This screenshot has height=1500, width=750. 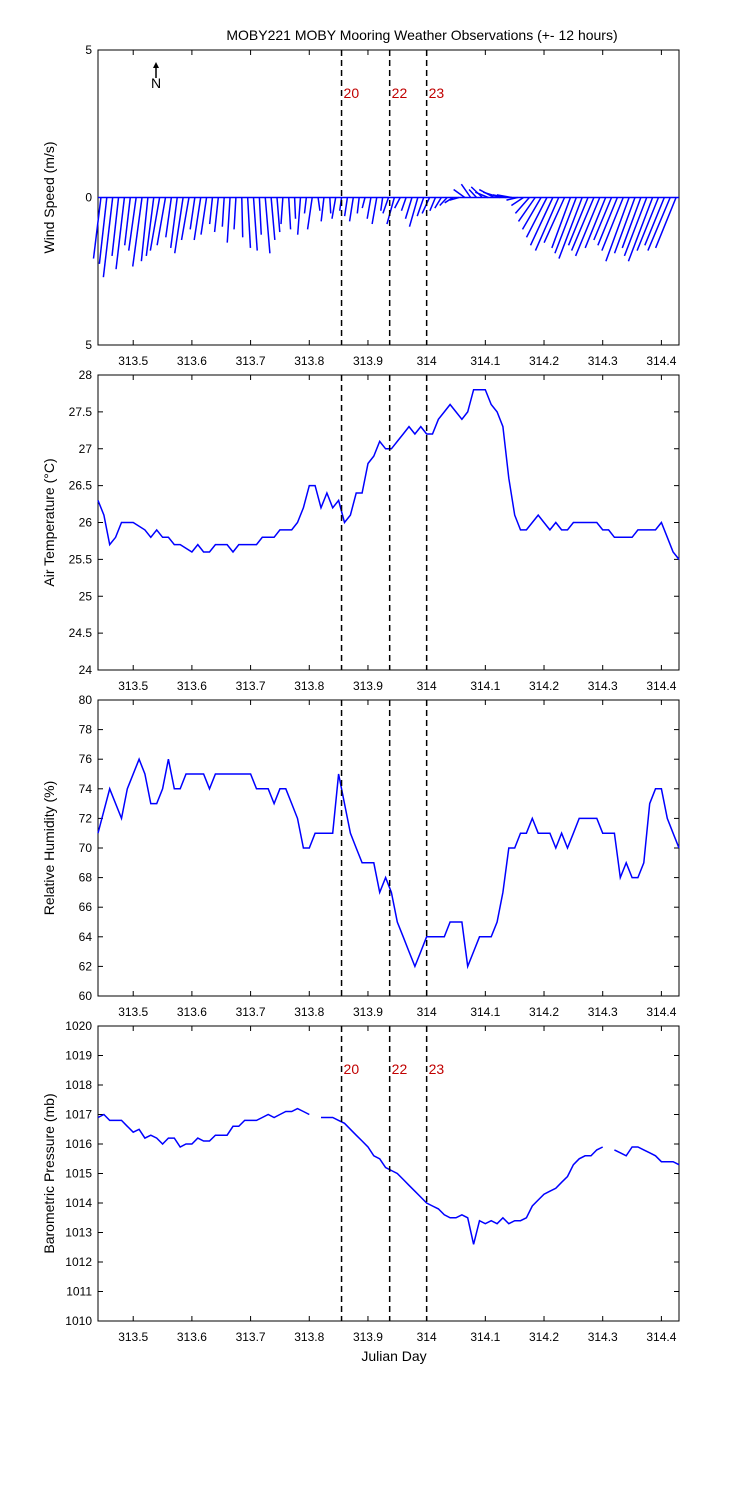 What do you see at coordinates (78, 1026) in the screenshot?
I see `y-tick-label: 1020` at bounding box center [78, 1026].